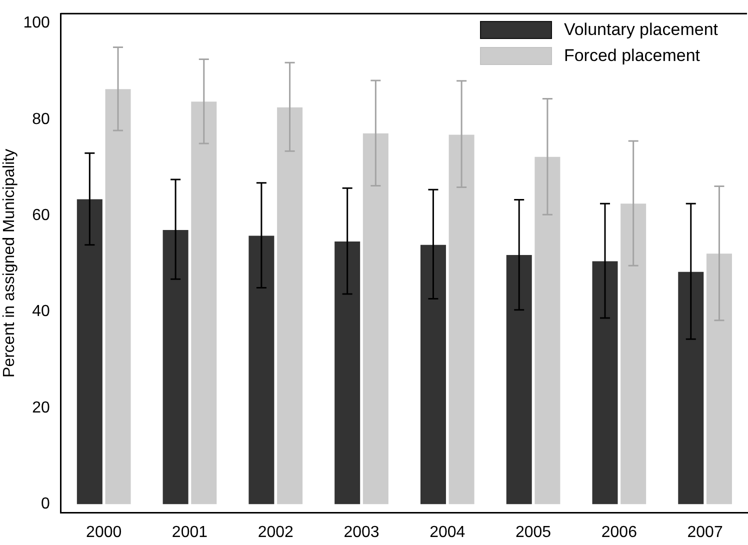 This screenshot has width=748, height=545. I want to click on x-tick-label: 2002, so click(276, 532).